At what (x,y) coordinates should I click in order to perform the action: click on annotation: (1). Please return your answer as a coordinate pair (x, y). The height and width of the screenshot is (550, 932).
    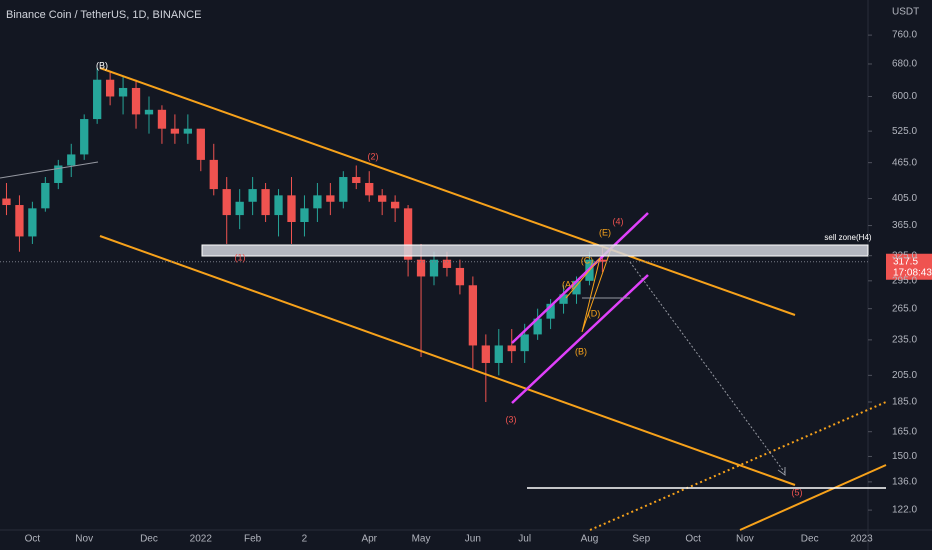
    Looking at the image, I should click on (240, 257).